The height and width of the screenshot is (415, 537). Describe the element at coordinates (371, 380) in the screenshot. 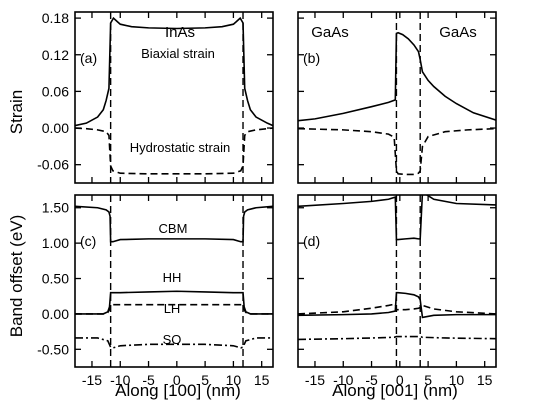

I see `panel-d-xtick-label-2: -5` at that location.